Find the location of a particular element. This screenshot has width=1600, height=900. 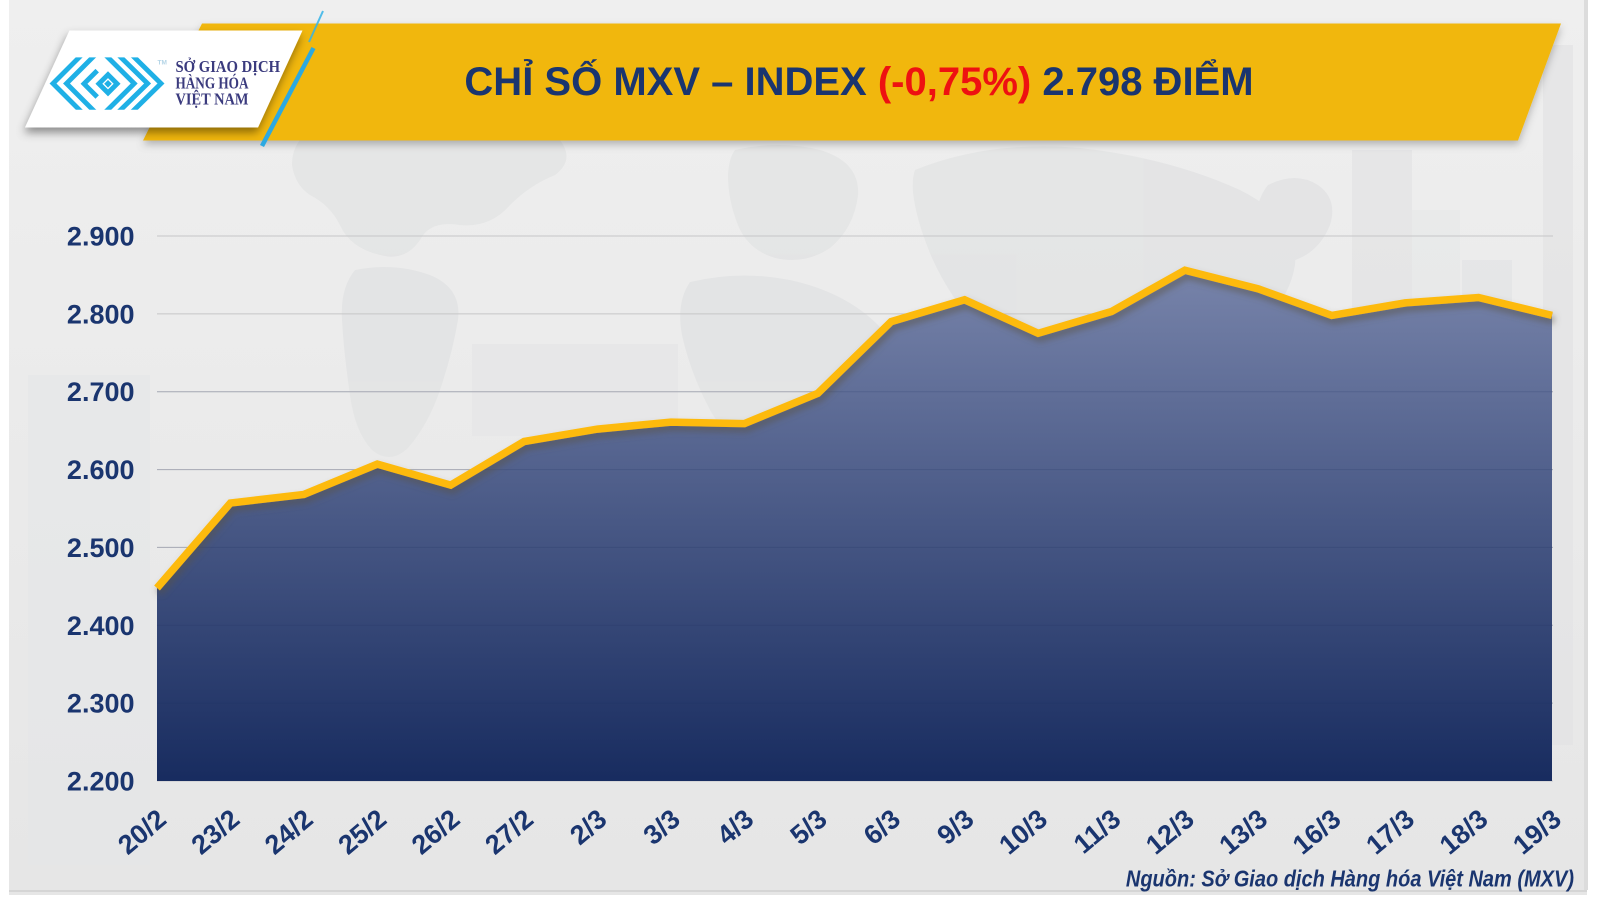

svg-text: 2.400 is located at coordinates (101, 626).